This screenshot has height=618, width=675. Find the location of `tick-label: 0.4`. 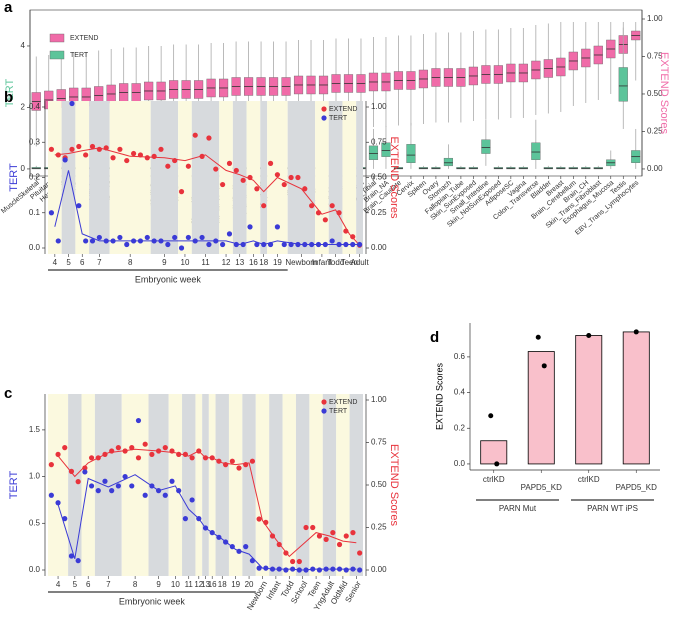

tick-label: 0.4 is located at coordinates (460, 392).